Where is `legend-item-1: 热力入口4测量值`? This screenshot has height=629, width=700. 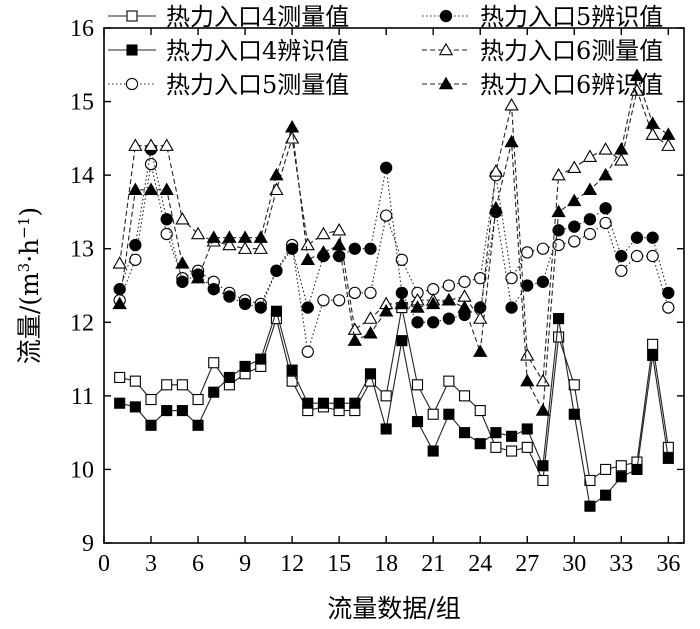
legend-item-1: 热力入口4测量值 is located at coordinates (228, 17).